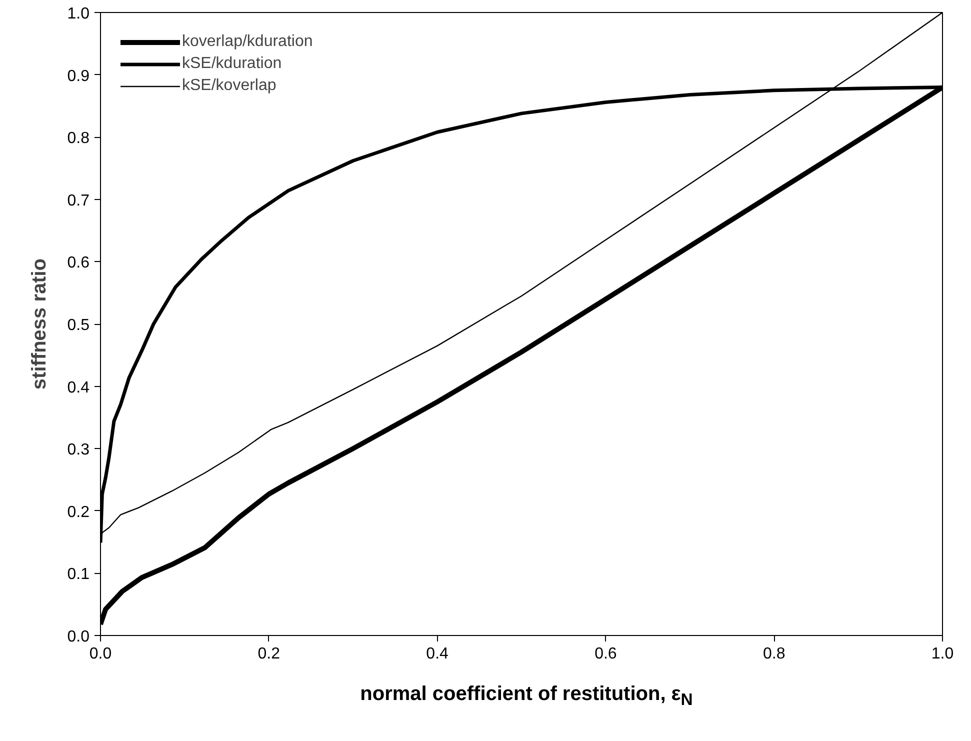 The width and height of the screenshot is (971, 741). What do you see at coordinates (437, 654) in the screenshot?
I see `x-tick-label: 0.4` at bounding box center [437, 654].